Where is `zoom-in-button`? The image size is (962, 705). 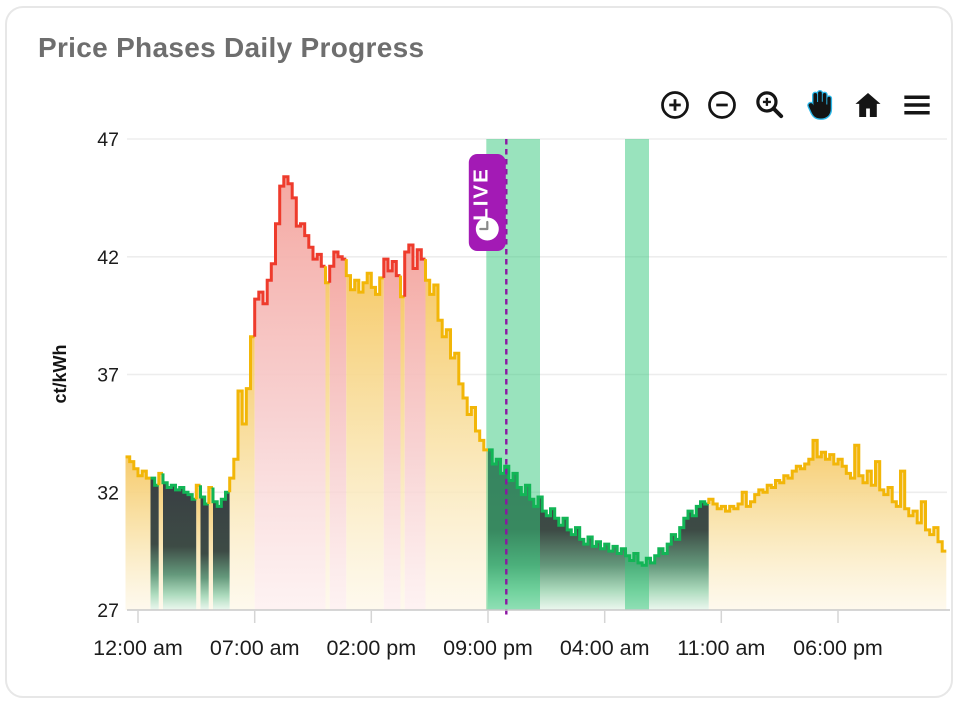
zoom-in-button is located at coordinates (675, 105).